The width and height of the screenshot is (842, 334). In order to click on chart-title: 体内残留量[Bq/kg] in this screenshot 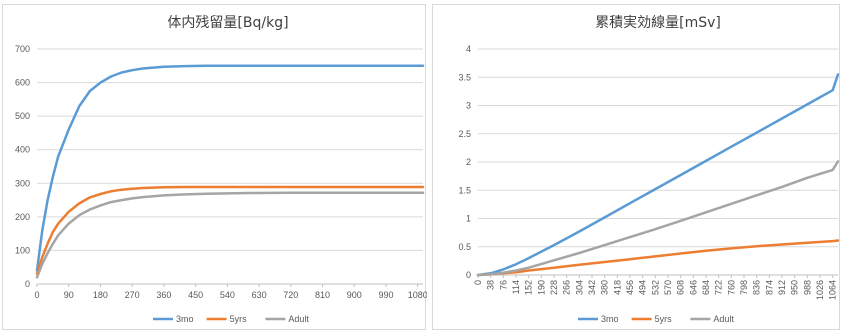, I will do `click(227, 23)`.